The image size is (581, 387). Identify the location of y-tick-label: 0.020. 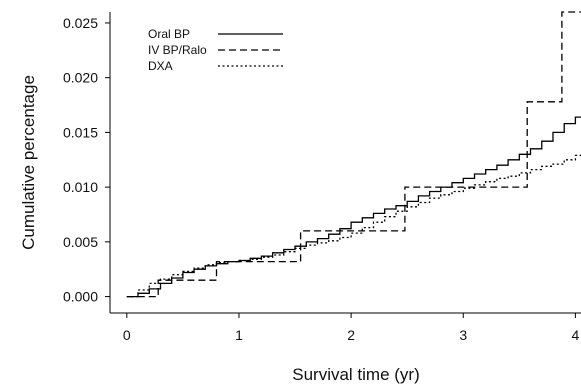
(80, 78).